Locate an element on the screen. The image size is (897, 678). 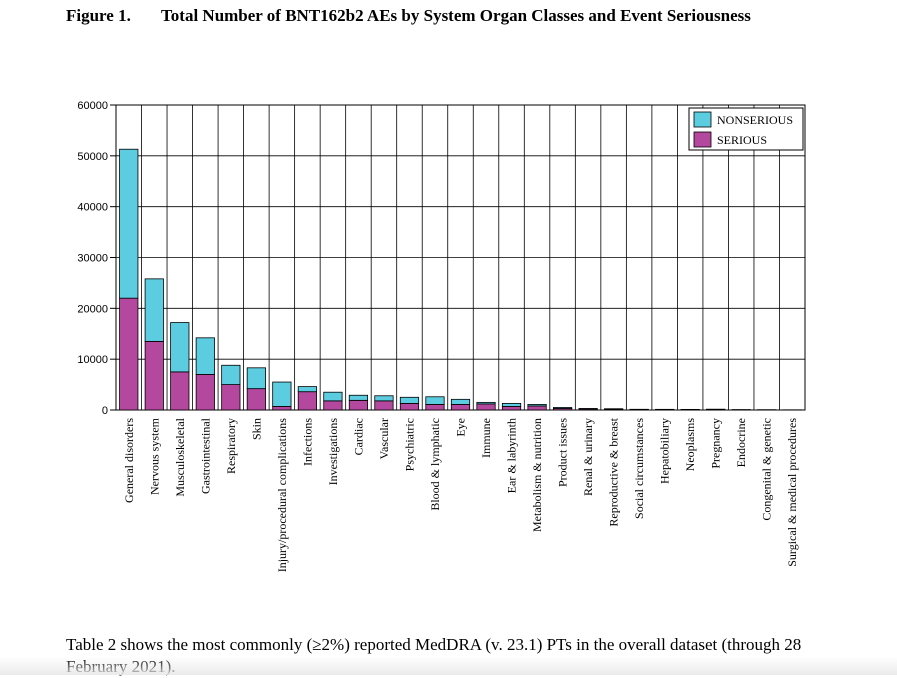
x-tick-label: Musculoskeletal is located at coordinates (180, 456).